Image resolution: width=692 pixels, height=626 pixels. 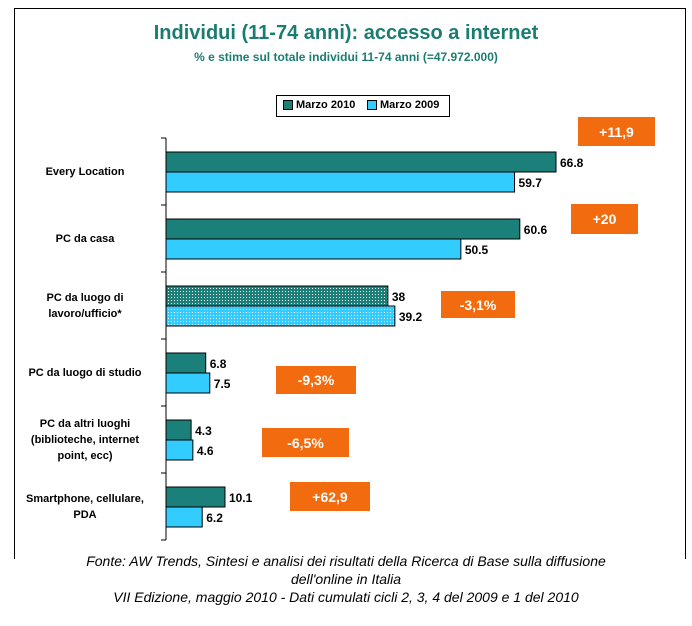 I want to click on value-label: 66.8, so click(x=572, y=163).